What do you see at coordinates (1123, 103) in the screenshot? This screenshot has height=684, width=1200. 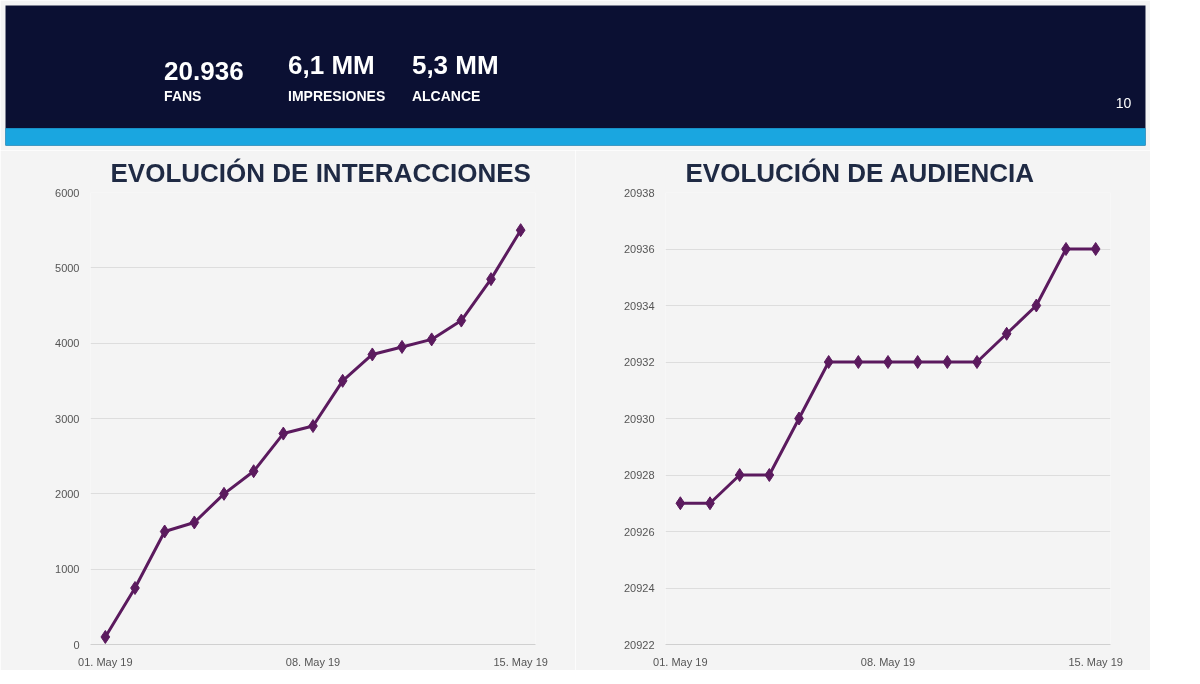 I see `text: 10` at bounding box center [1123, 103].